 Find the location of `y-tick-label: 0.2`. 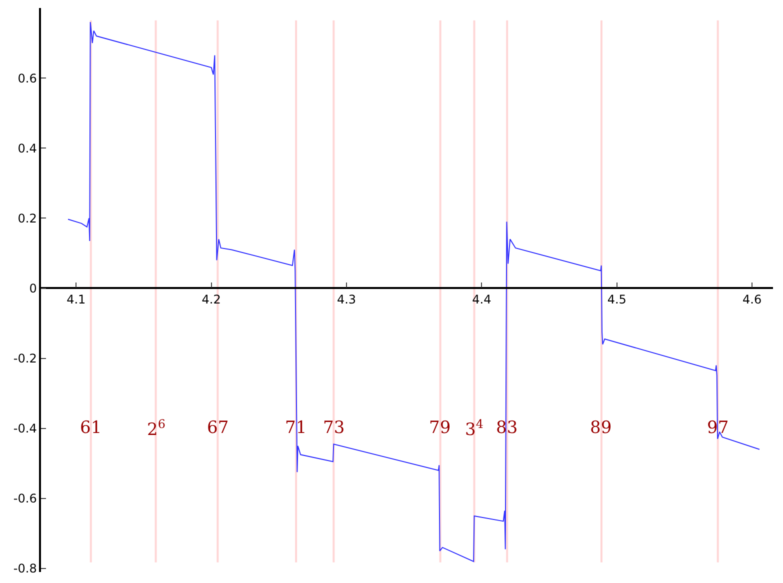

y-tick-label: 0.2 is located at coordinates (27, 218).